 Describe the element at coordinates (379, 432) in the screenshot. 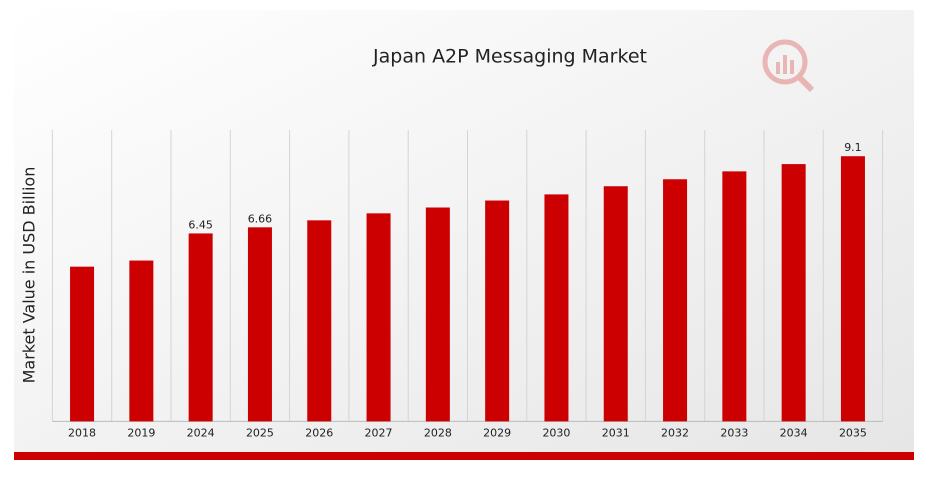

I see `x-tick-label: 2027` at that location.